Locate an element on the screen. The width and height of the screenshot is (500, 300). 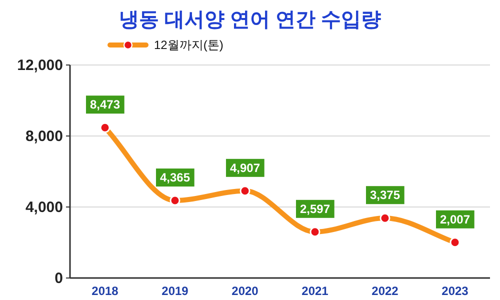
x-tick-label: 2019 is located at coordinates (175, 291).